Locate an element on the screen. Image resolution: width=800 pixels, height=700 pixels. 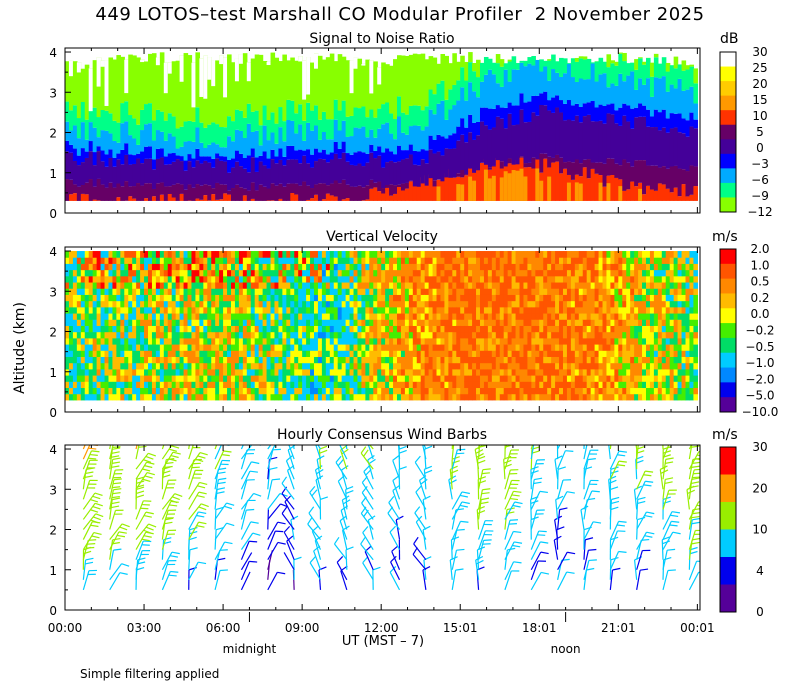
y-tick-label: 1 is located at coordinates (53, 174).